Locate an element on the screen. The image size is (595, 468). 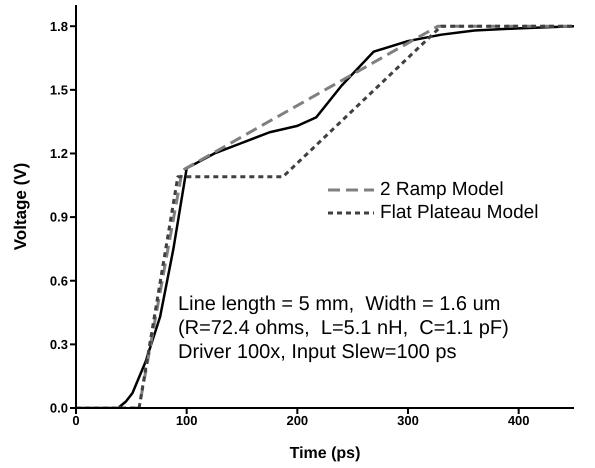
y-tick-label: 1.2 is located at coordinates (59, 154).